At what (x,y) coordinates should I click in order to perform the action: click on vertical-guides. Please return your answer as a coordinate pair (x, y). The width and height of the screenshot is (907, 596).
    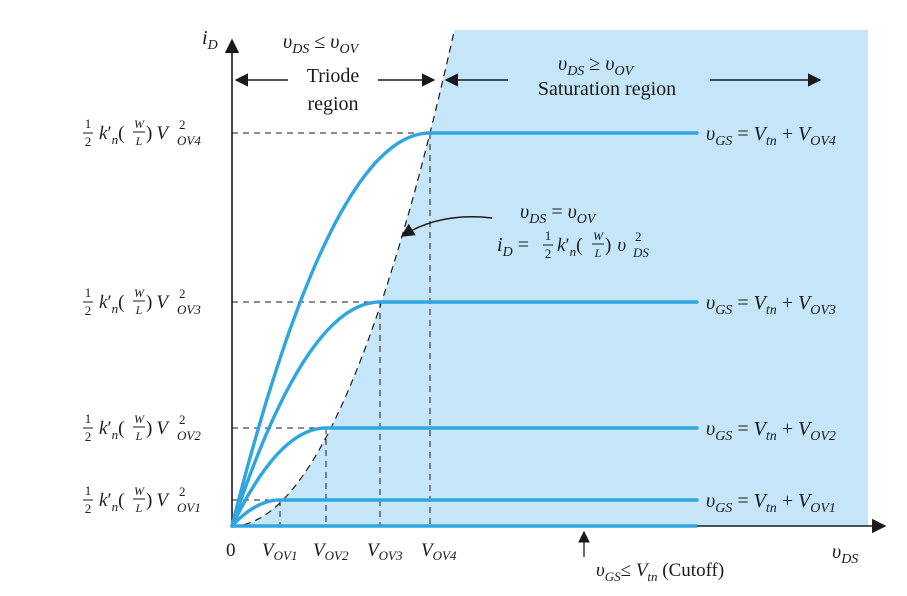
    Looking at the image, I should click on (355, 329).